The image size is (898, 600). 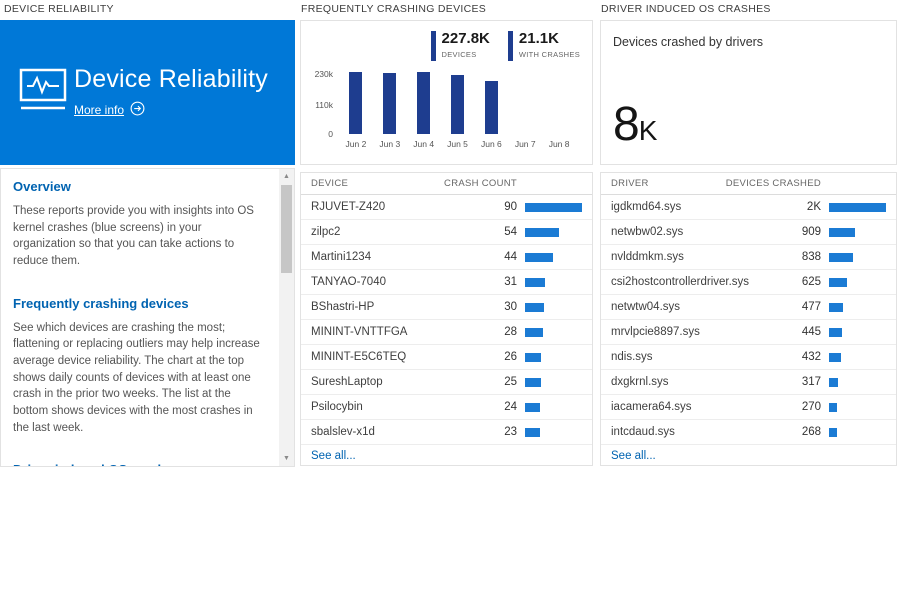 I want to click on tile-title: Device Reliability, so click(x=171, y=79).